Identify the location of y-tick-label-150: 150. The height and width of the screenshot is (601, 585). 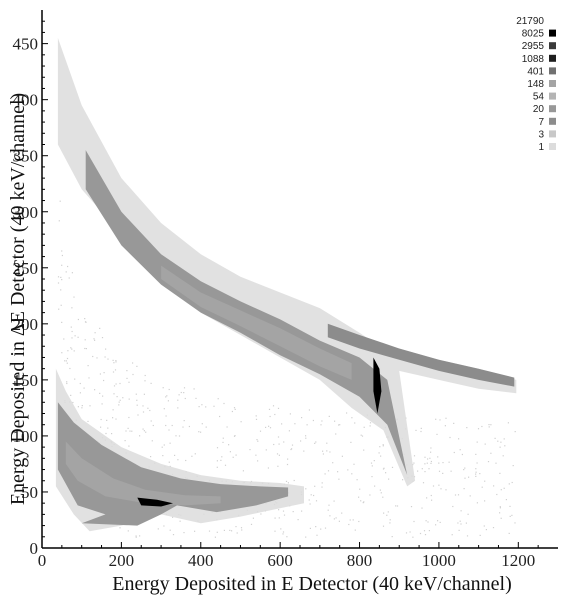
(26, 380).